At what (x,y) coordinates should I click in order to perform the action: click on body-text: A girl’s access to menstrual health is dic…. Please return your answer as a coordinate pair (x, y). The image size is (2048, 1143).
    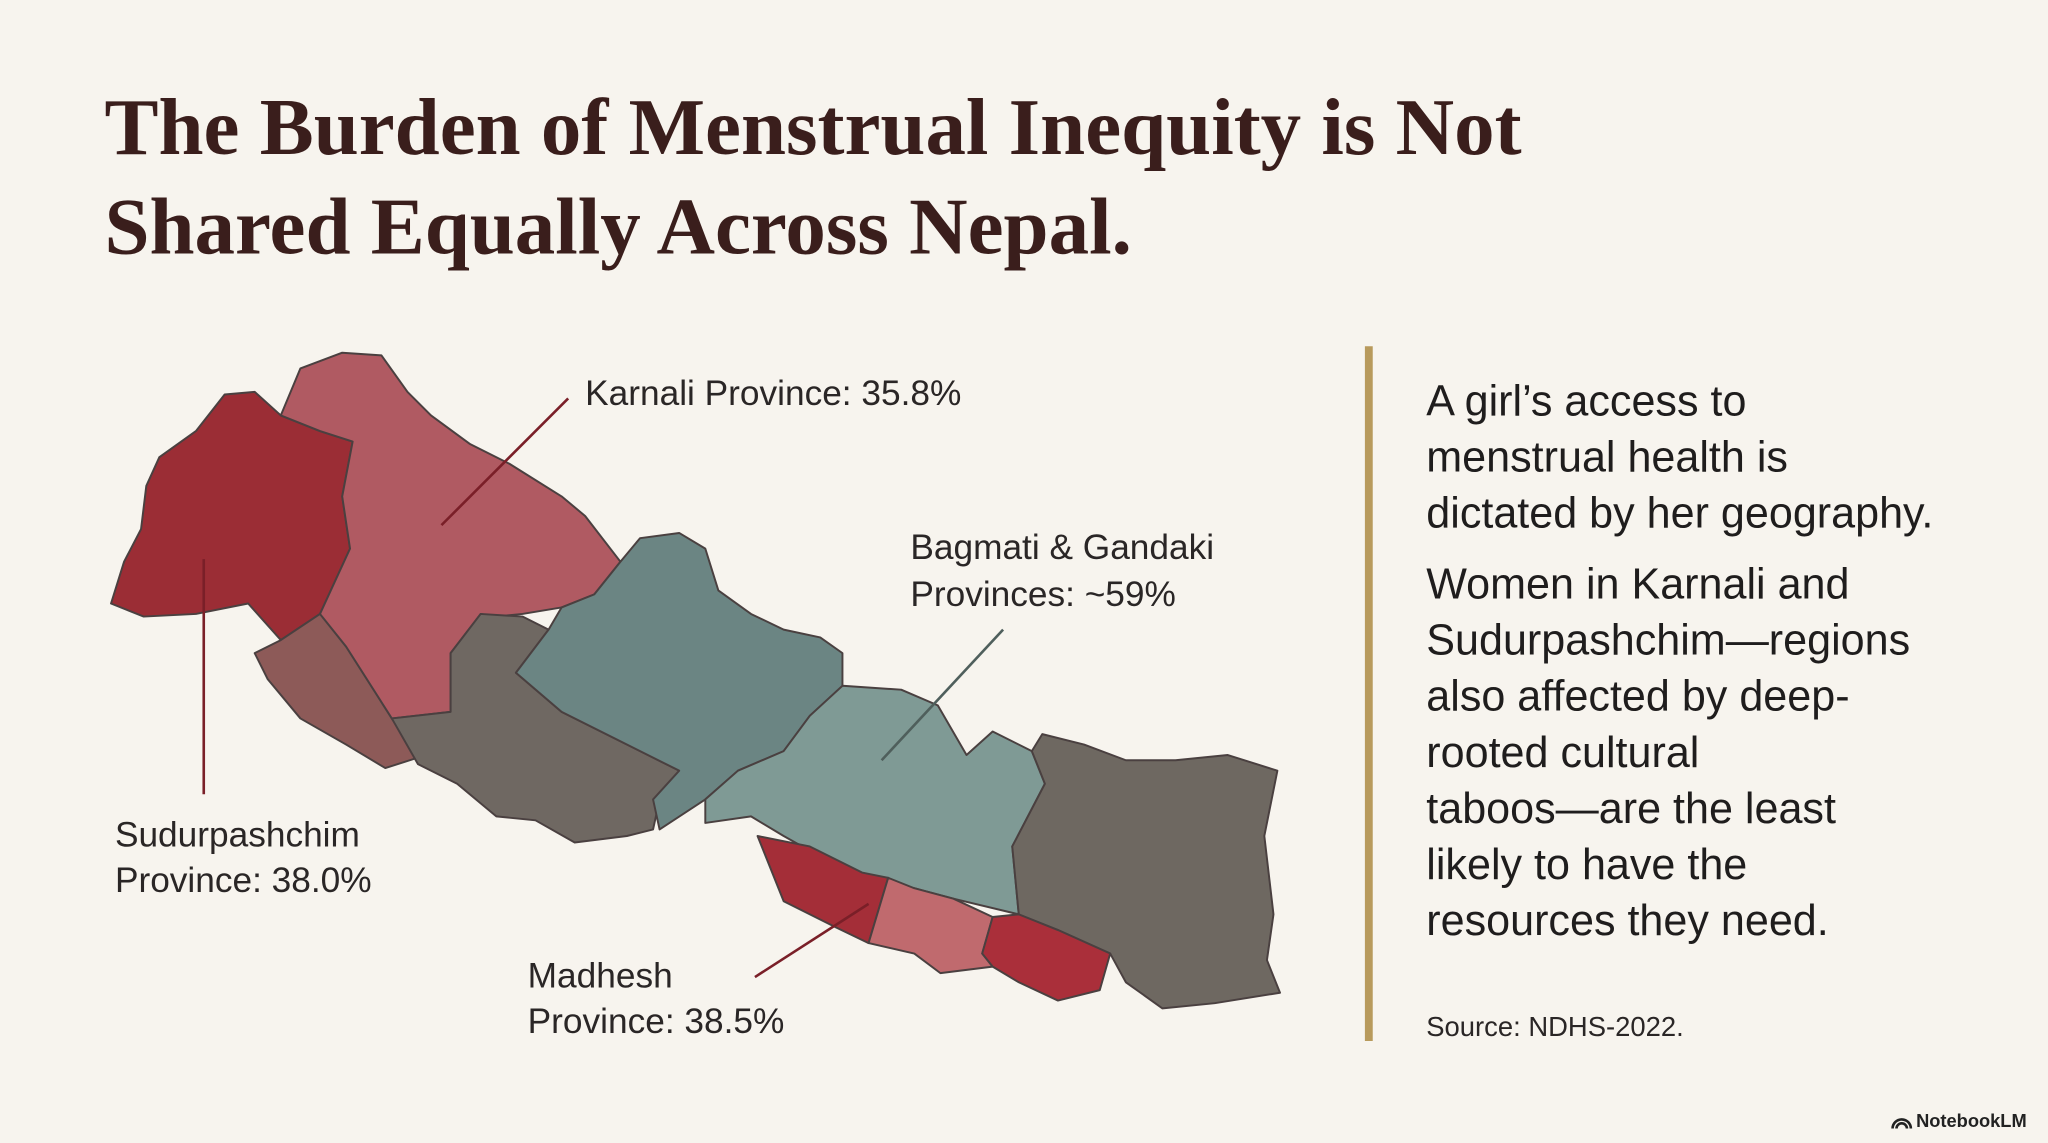
    Looking at the image, I should click on (1679, 661).